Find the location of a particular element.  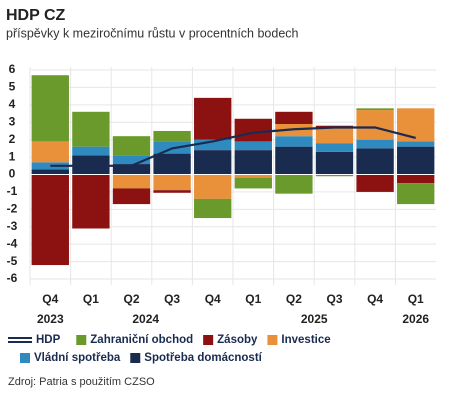

legend-item: Zásoby is located at coordinates (230, 340).